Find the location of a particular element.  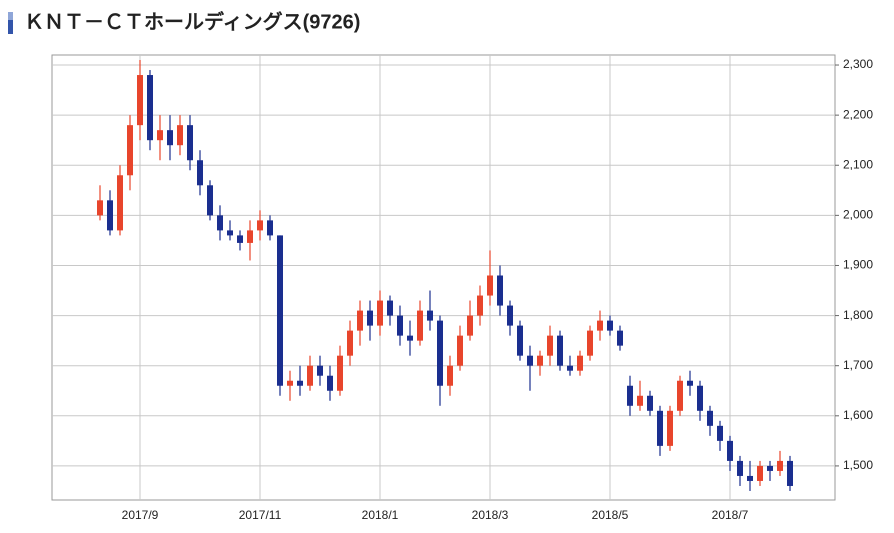

y-tick-label: 2,000 is located at coordinates (858, 215).